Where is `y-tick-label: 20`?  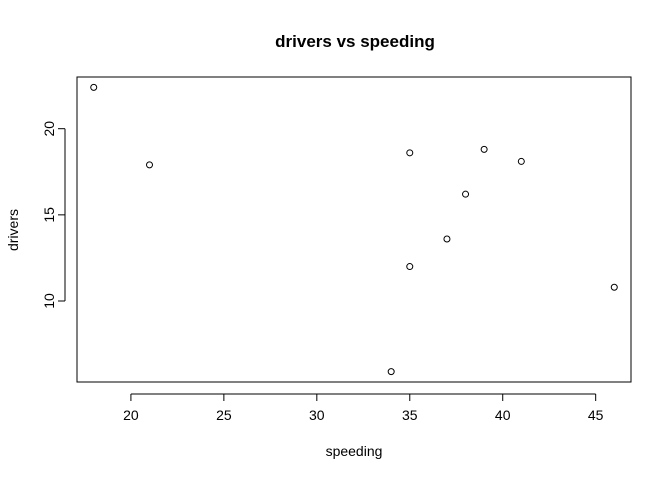 y-tick-label: 20 is located at coordinates (49, 129).